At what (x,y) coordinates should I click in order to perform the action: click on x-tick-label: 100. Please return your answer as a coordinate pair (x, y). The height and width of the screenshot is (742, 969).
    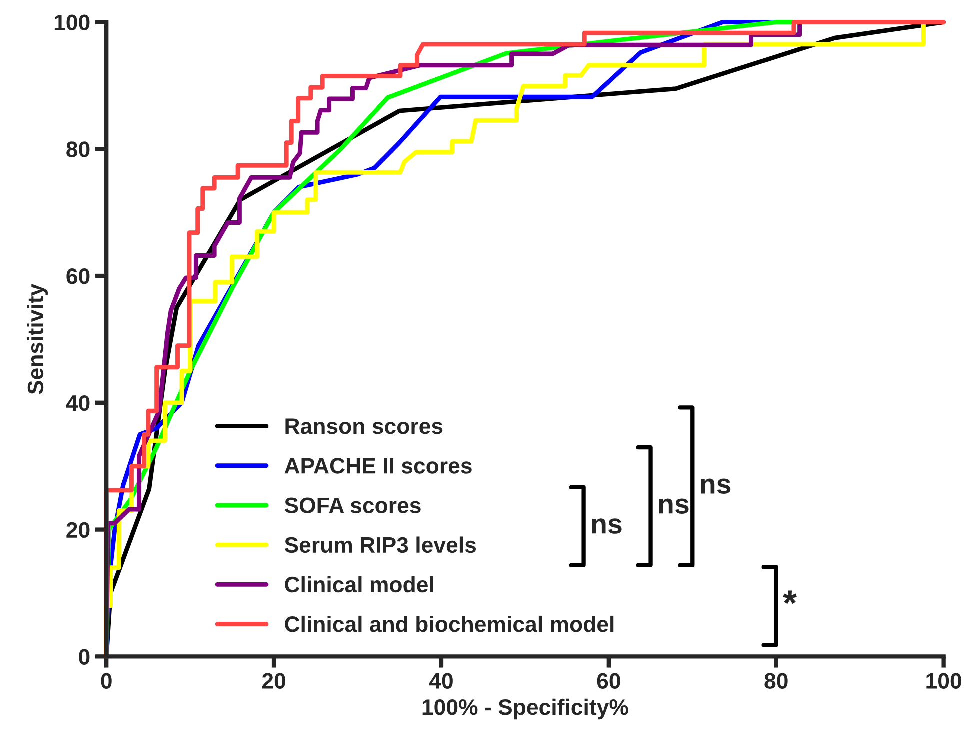
    Looking at the image, I should click on (944, 681).